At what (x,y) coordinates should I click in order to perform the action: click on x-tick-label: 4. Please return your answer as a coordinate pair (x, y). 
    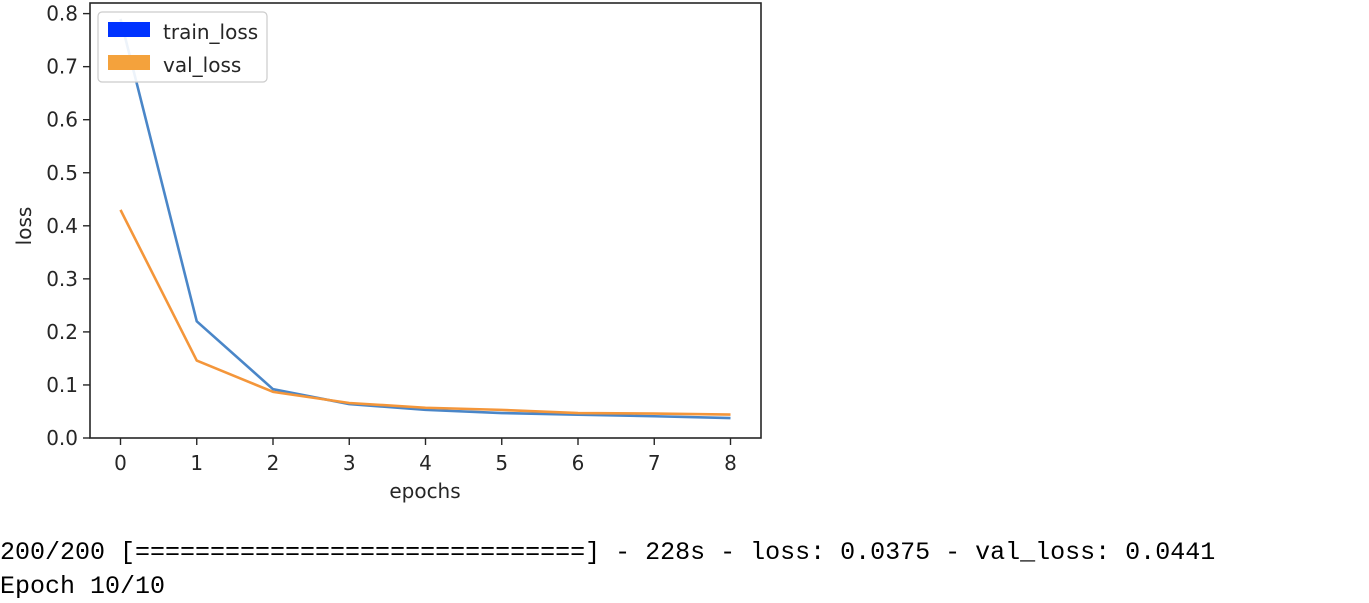
    Looking at the image, I should click on (425, 463).